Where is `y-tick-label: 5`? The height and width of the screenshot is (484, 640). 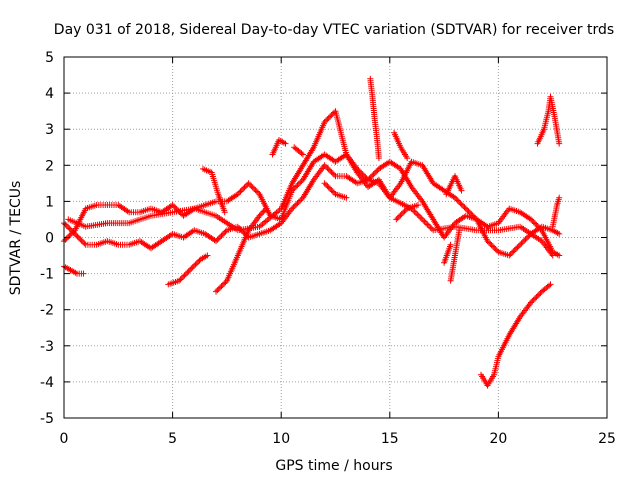 y-tick-label: 5 is located at coordinates (49, 58).